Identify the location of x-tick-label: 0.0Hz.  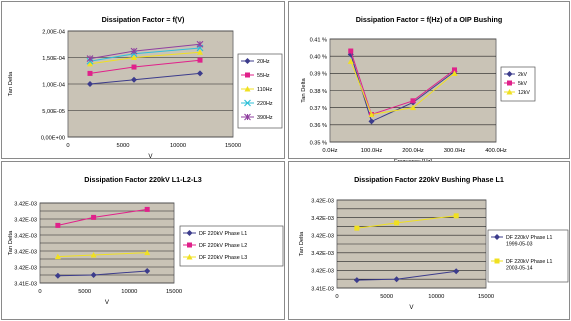
(329, 151).